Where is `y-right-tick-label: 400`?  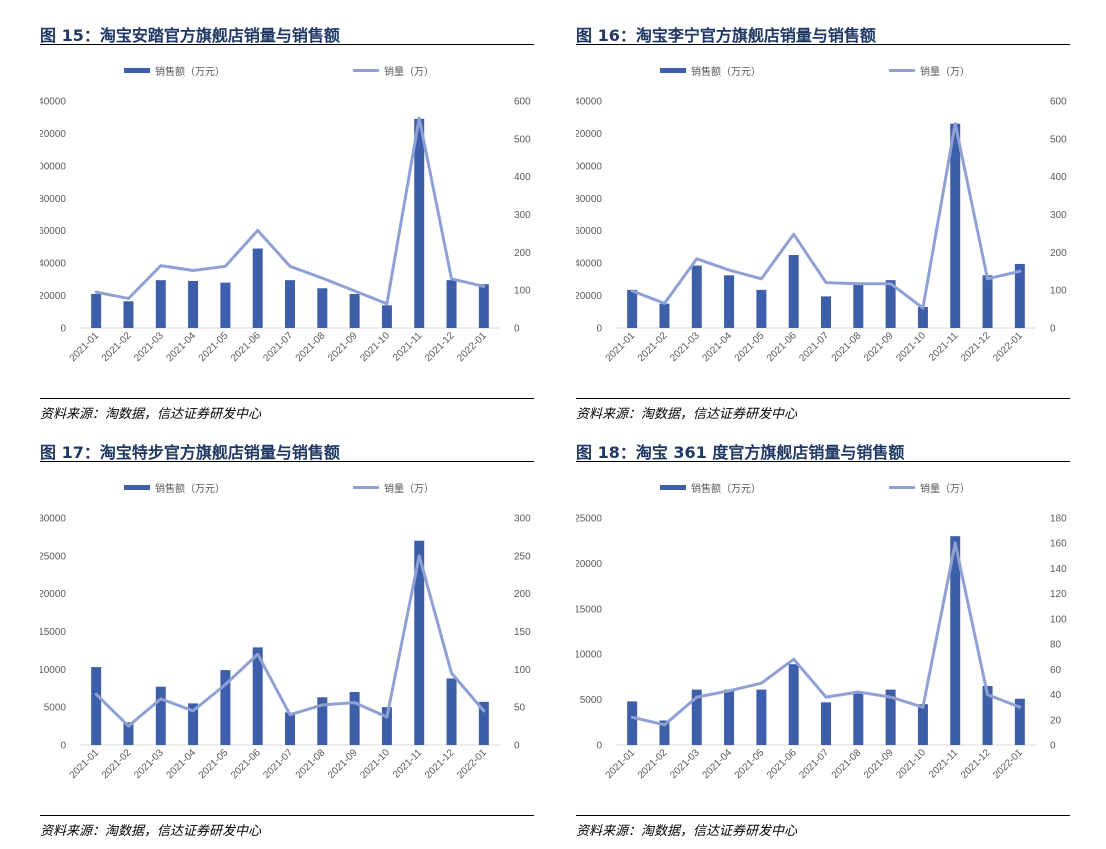 y-right-tick-label: 400 is located at coordinates (522, 177).